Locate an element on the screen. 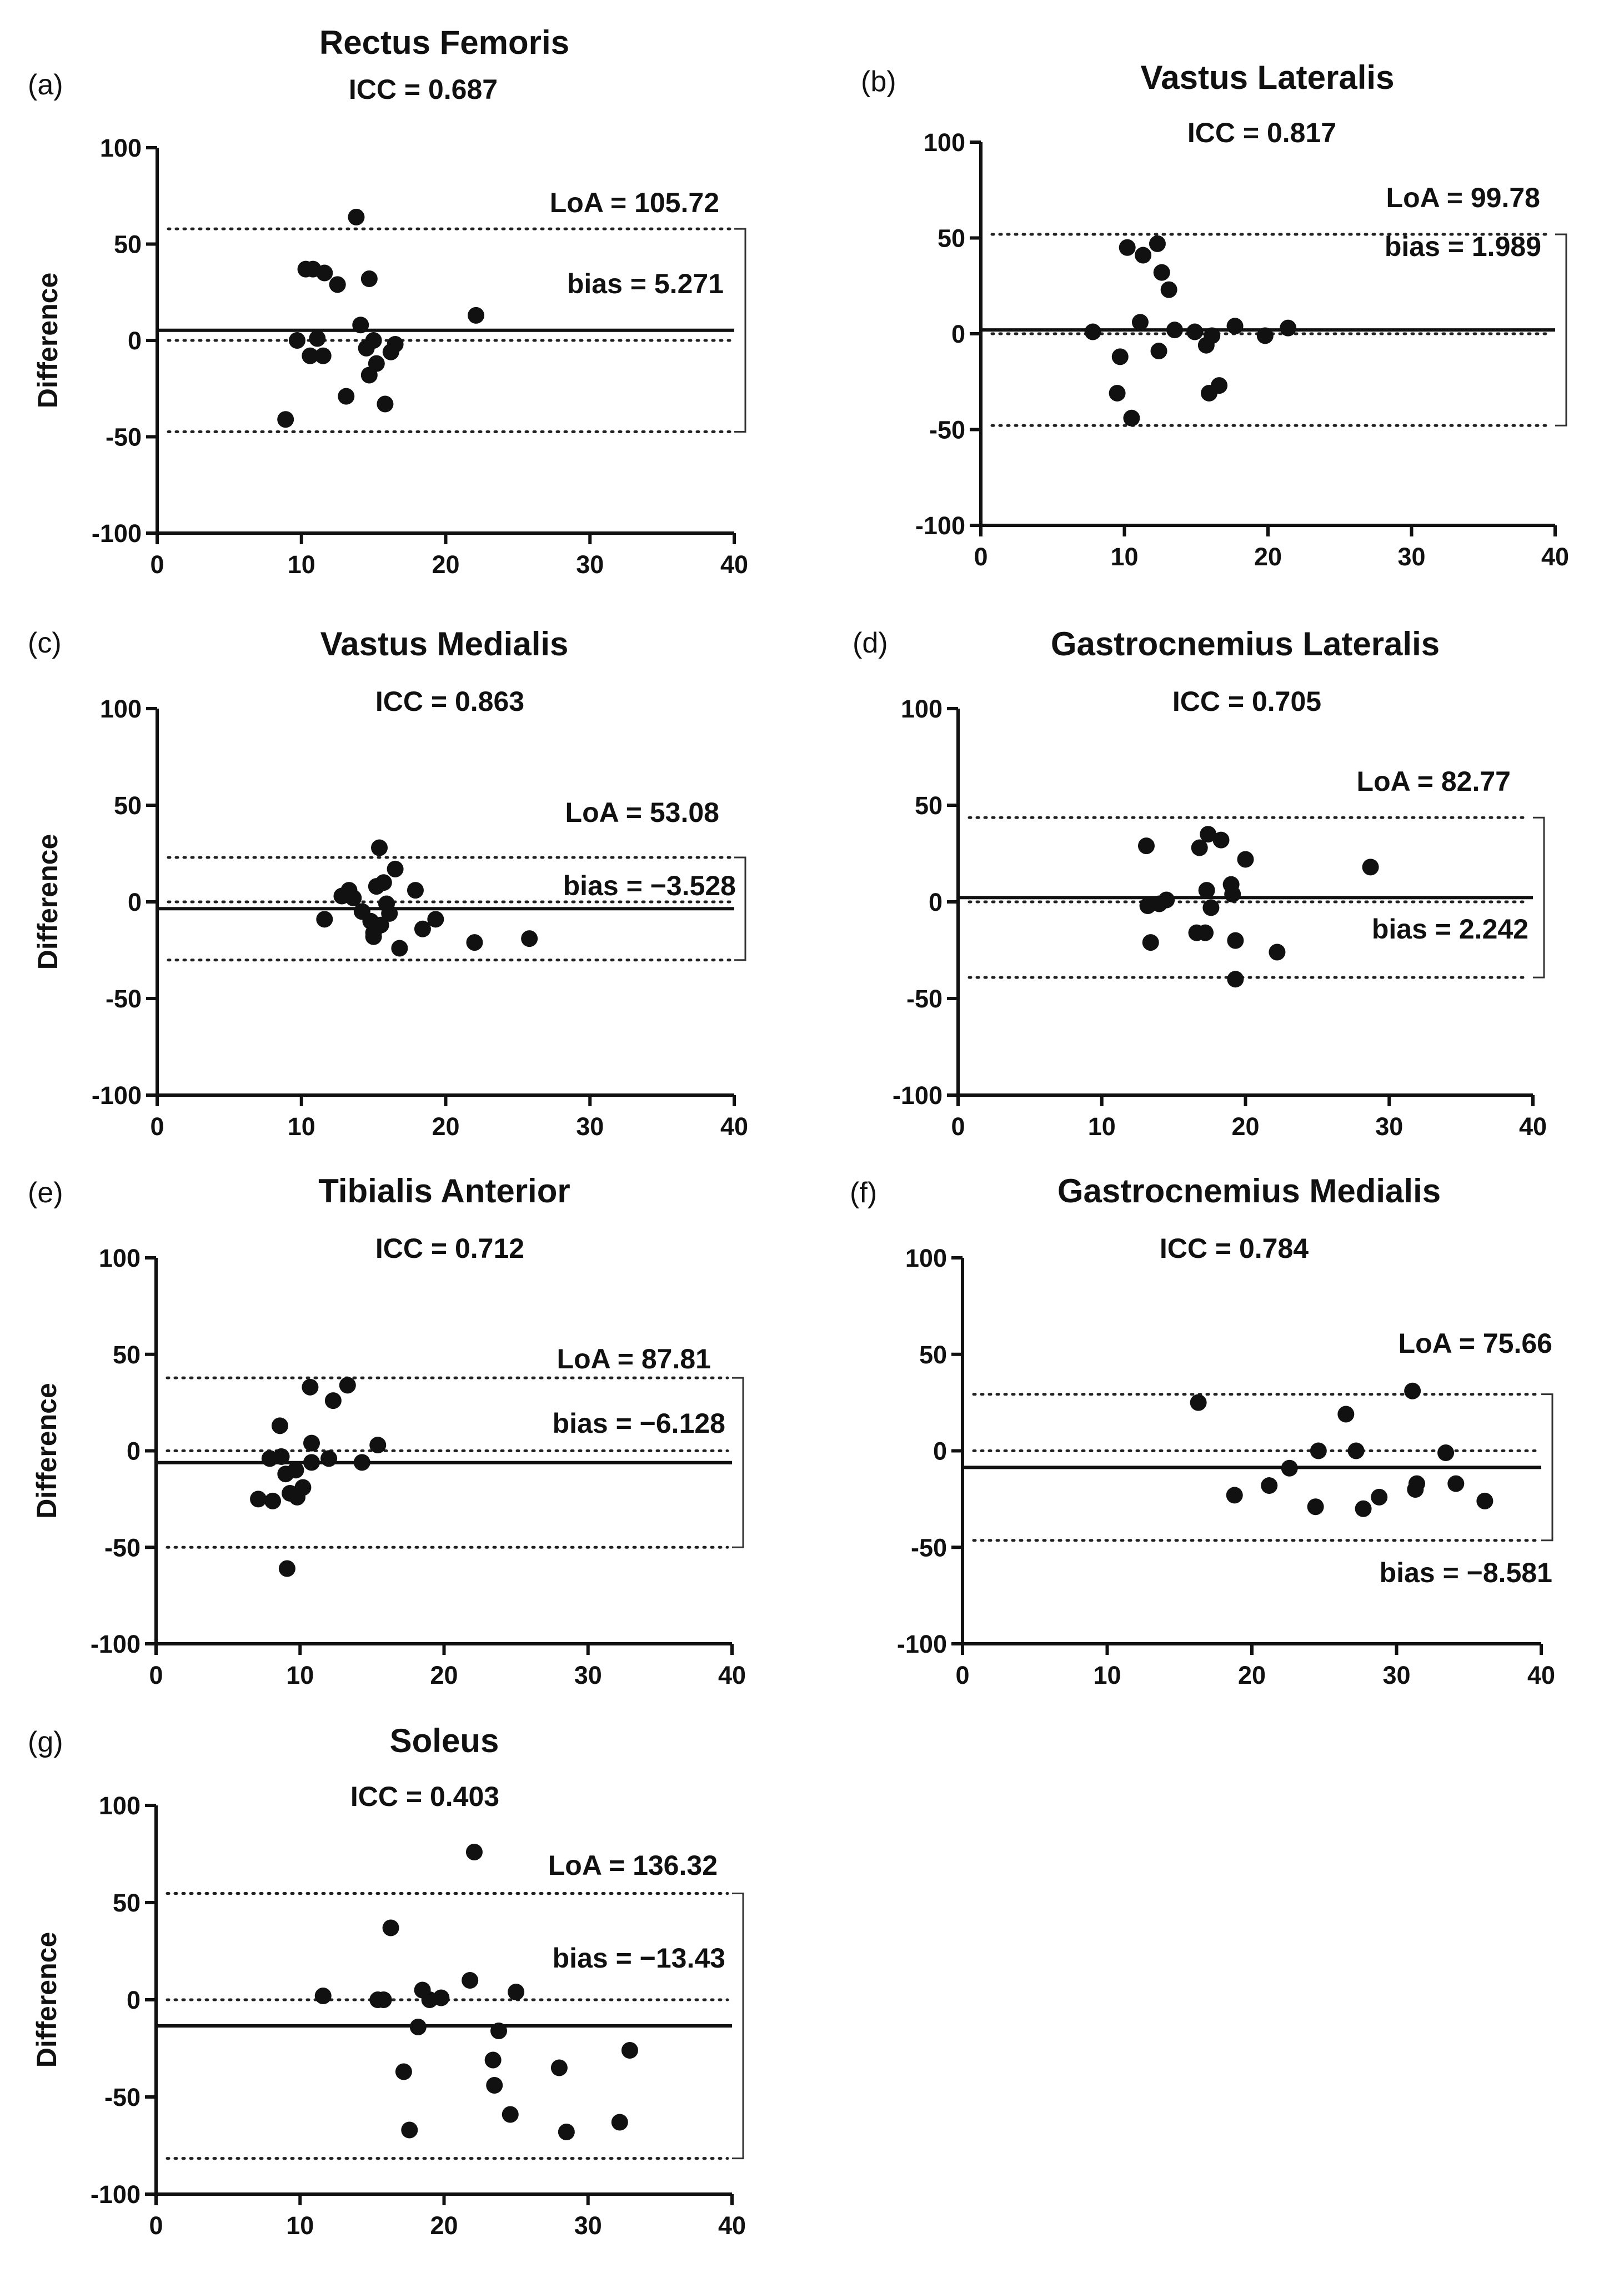  loa-label: LoA = 99.78 is located at coordinates (1463, 197).